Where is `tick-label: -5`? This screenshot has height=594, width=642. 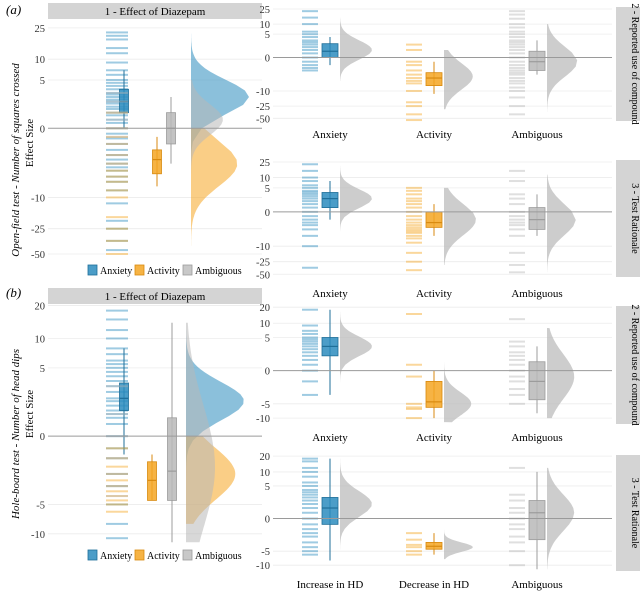
tick-label: -5 is located at coordinates (40, 505).